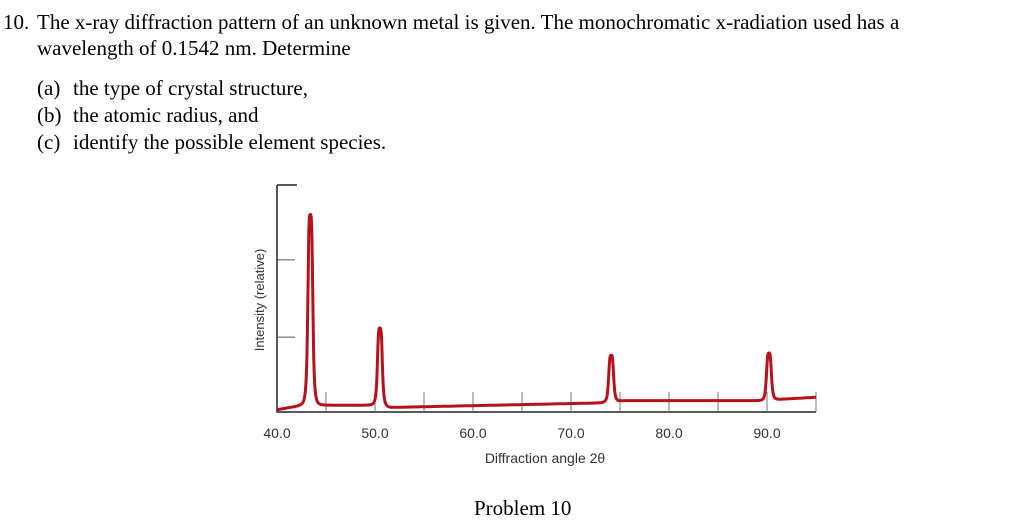 The height and width of the screenshot is (530, 1034). What do you see at coordinates (49, 115) in the screenshot?
I see `part-b-label: (b)` at bounding box center [49, 115].